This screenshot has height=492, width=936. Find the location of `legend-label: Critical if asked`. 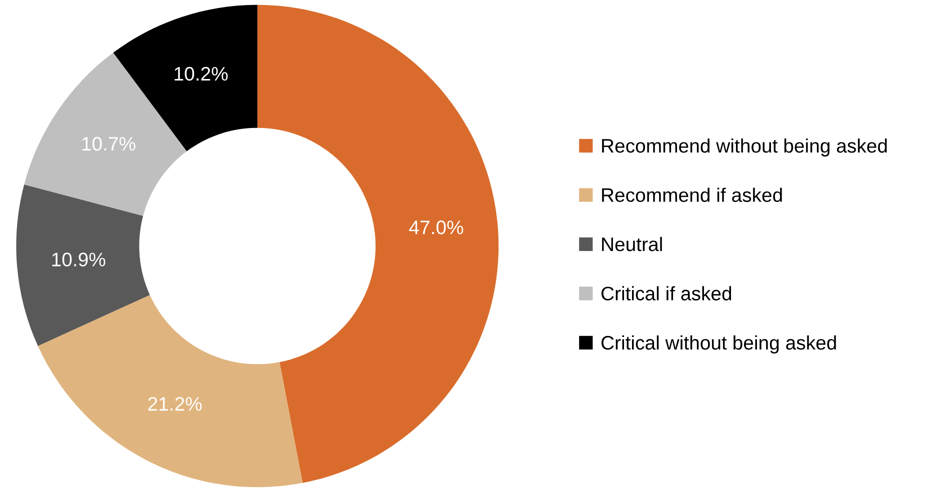

legend-label: Critical if asked is located at coordinates (666, 293).